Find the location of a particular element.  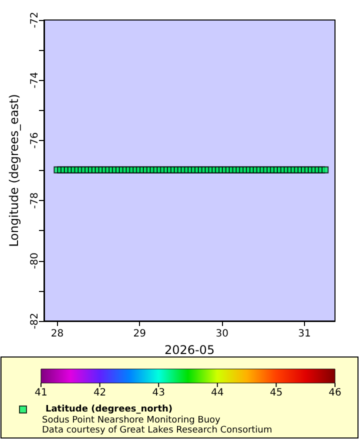

y-tick-label: -82 is located at coordinates (35, 321).